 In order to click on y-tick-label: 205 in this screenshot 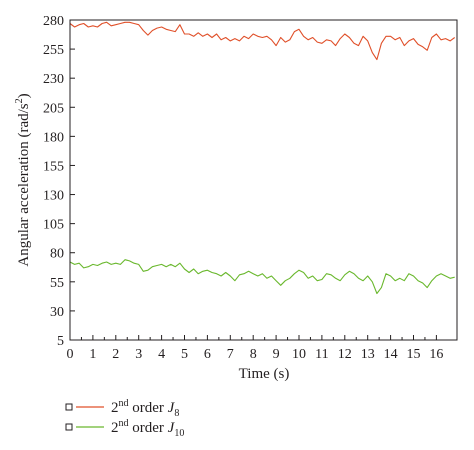, I will do `click(53, 108)`.